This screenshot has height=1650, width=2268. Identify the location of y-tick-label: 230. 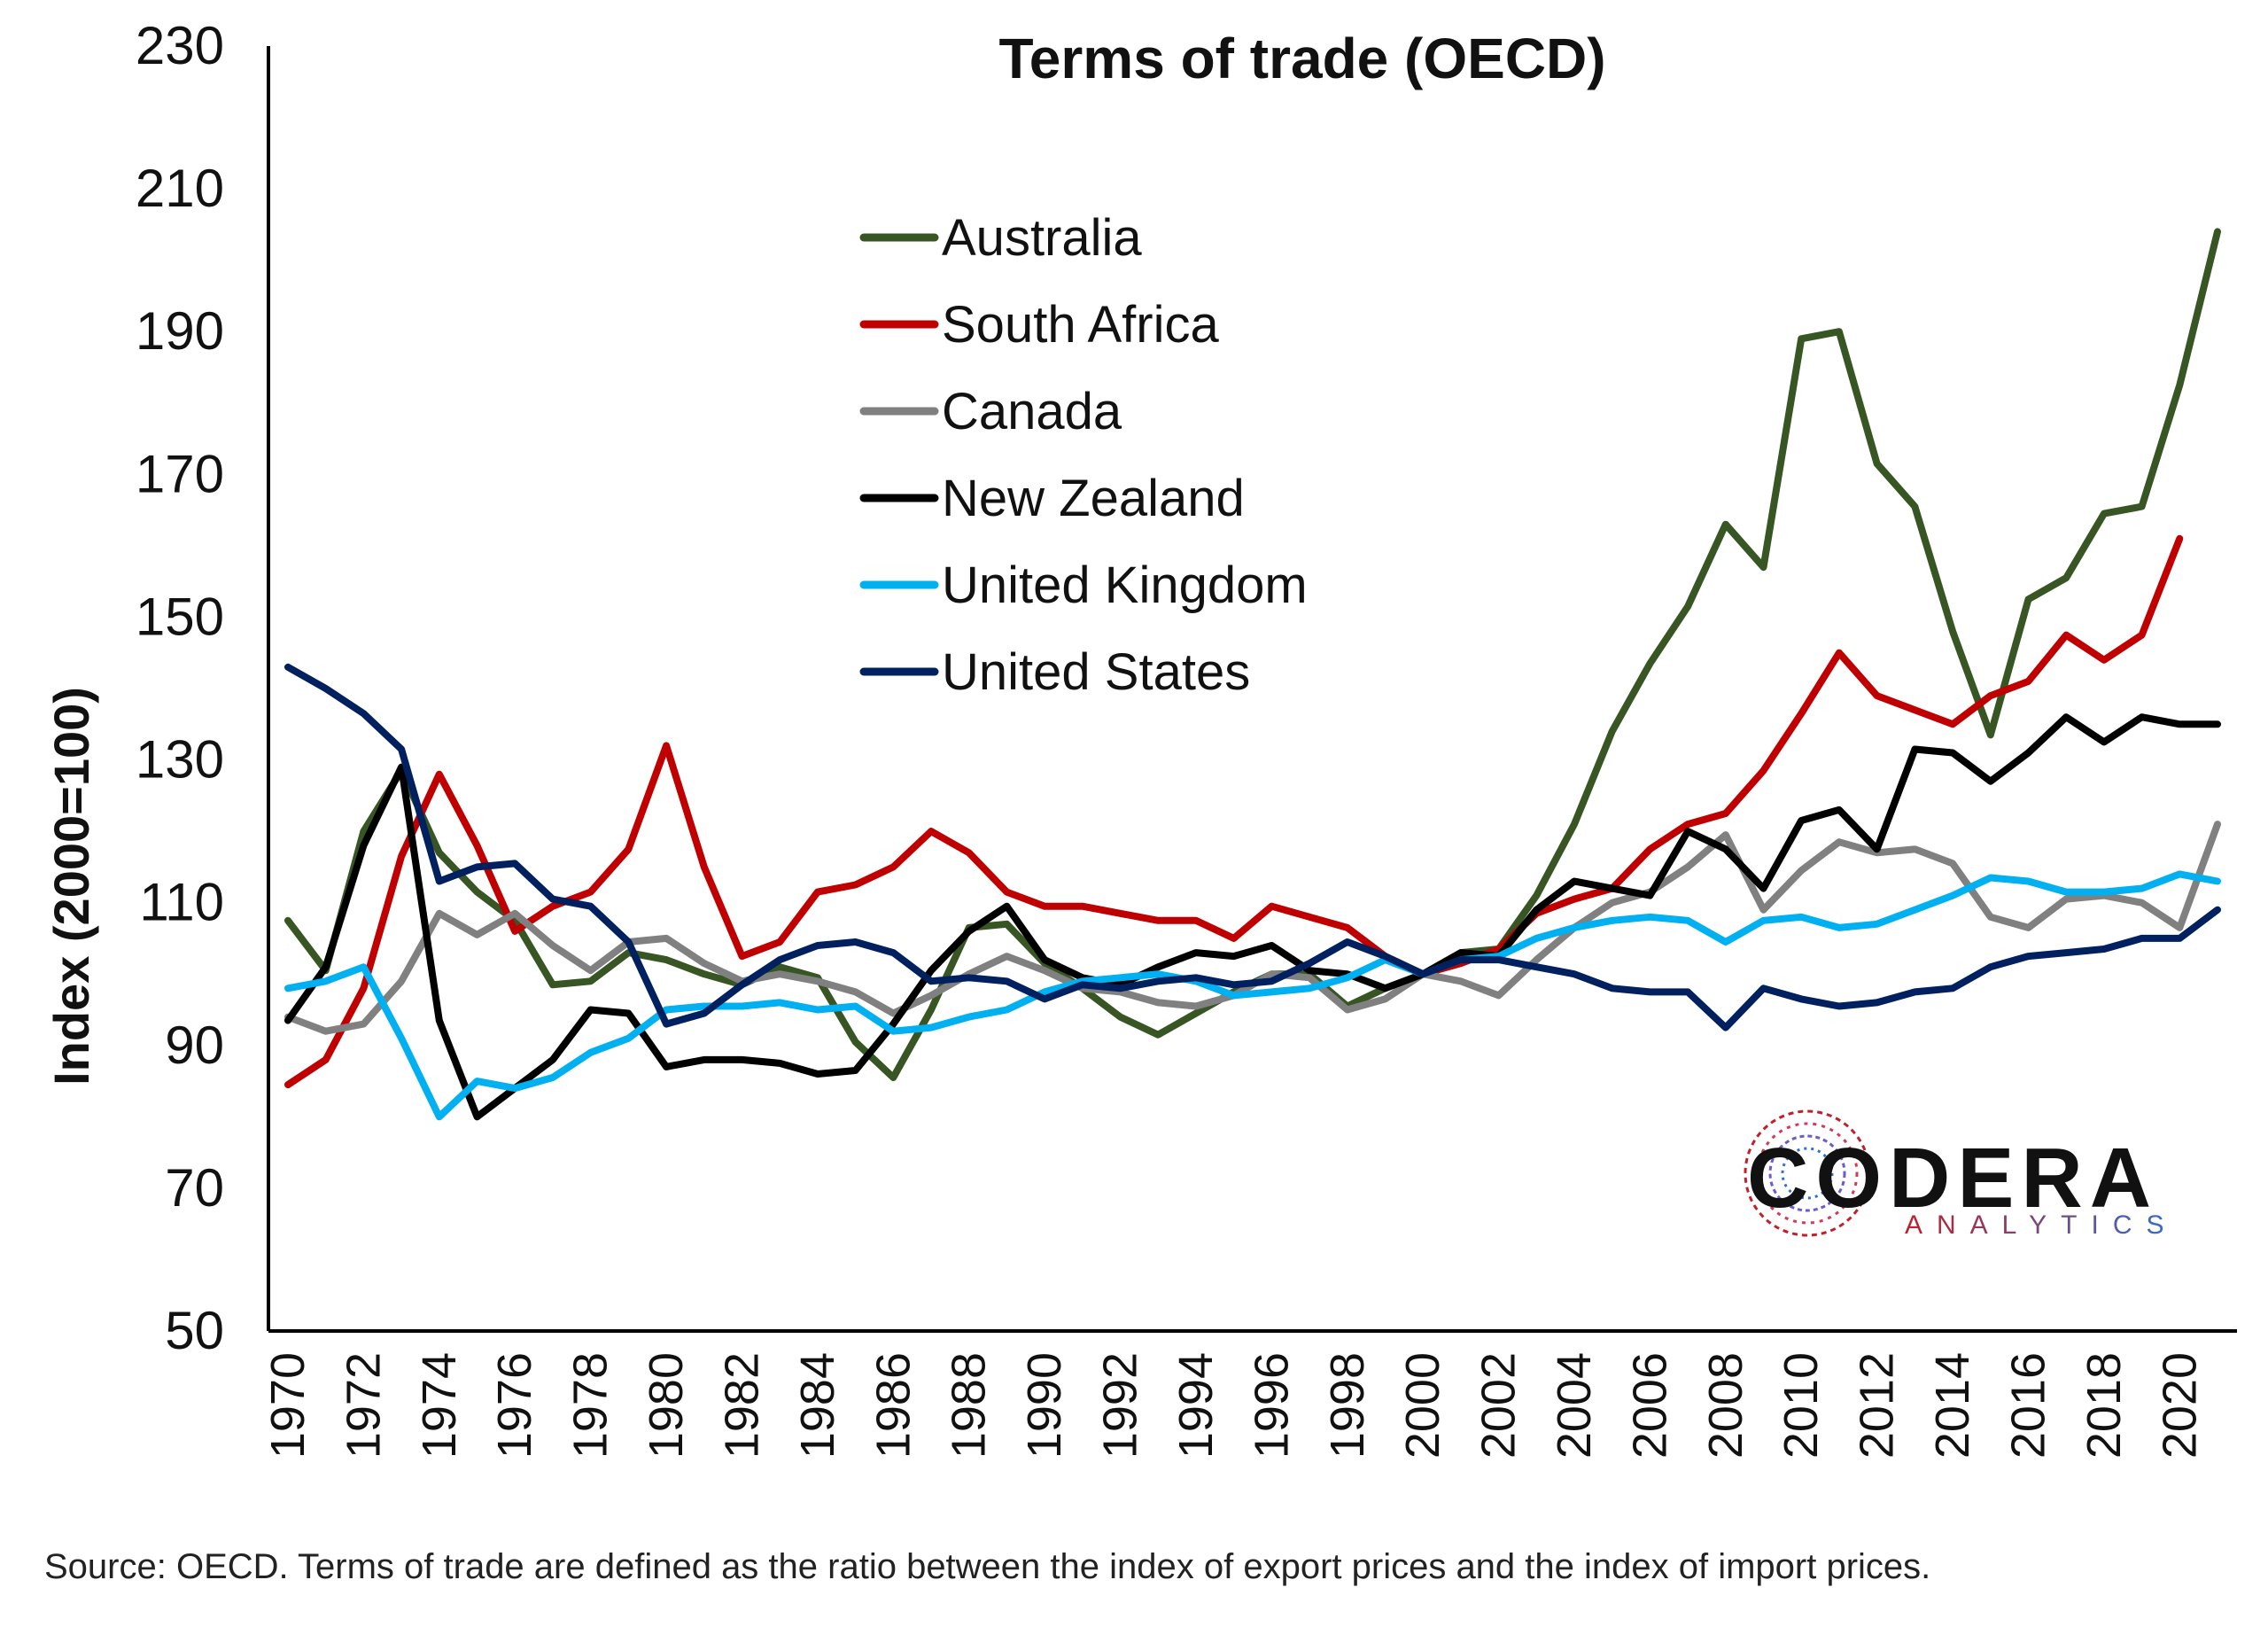
(180, 45).